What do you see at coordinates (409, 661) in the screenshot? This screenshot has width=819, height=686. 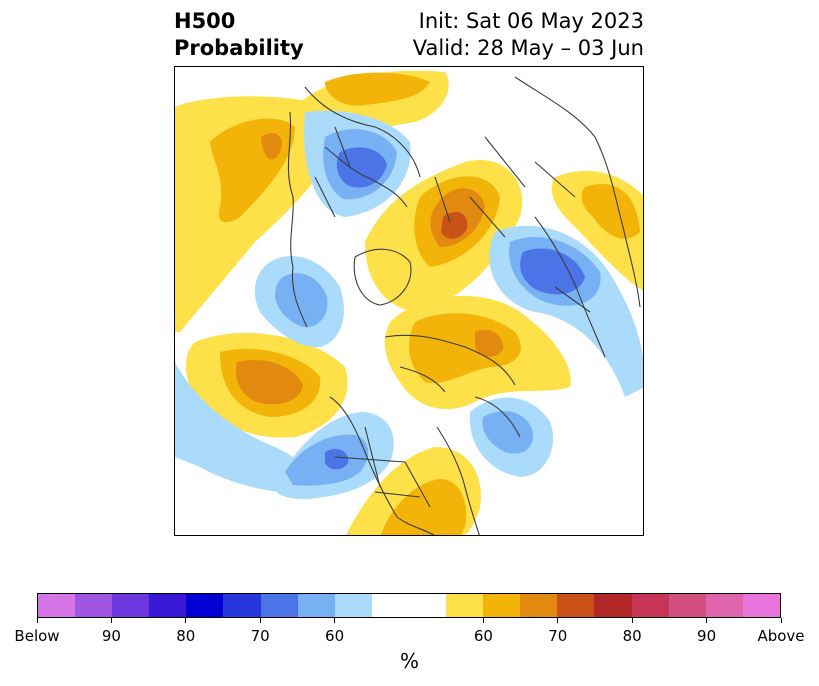 I see `colorbar-unit: %` at bounding box center [409, 661].